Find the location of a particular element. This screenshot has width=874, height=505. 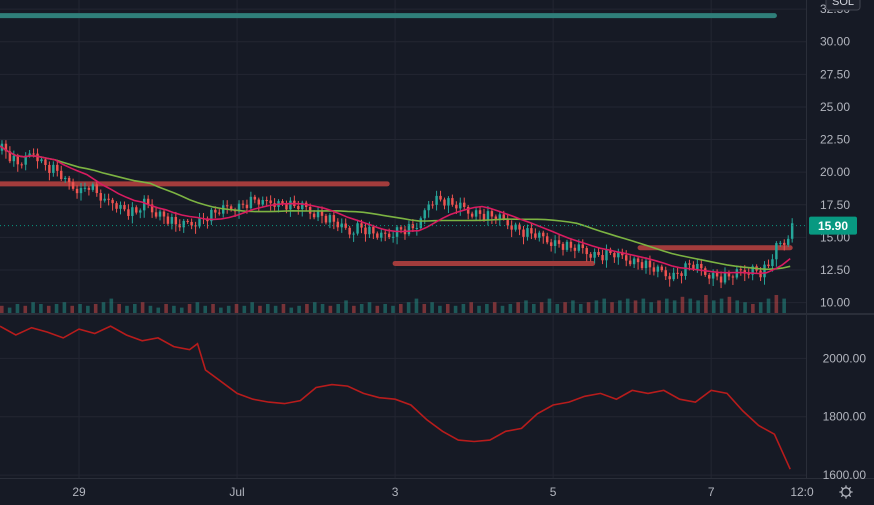

time-axis: 29 Jul 3 5 7 12:0 is located at coordinates (443, 492).